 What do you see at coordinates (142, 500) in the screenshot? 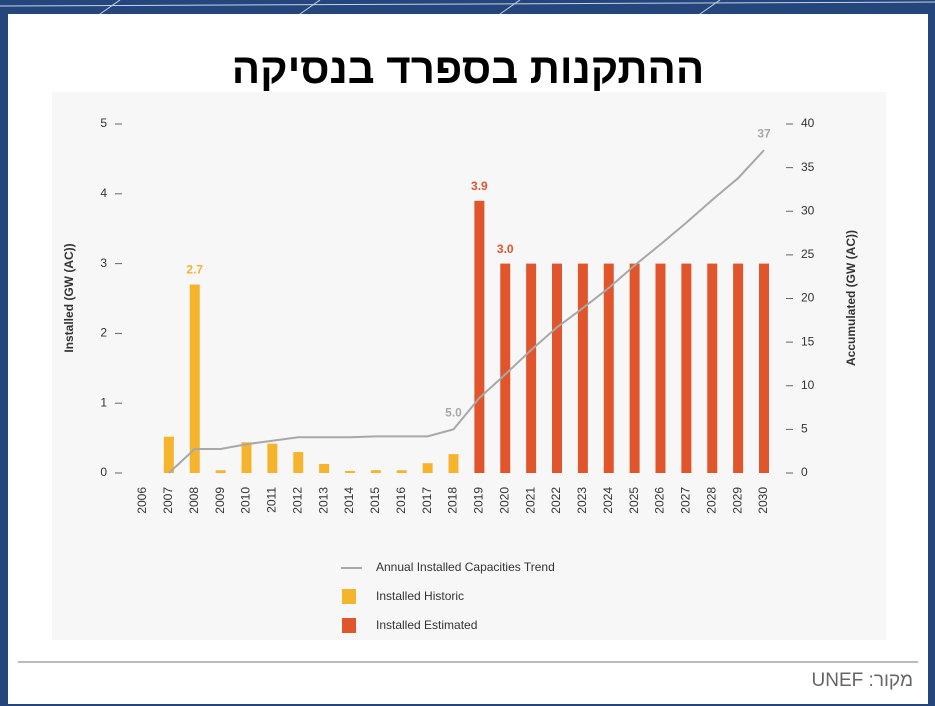
I see `x-tick-label: 2006` at bounding box center [142, 500].